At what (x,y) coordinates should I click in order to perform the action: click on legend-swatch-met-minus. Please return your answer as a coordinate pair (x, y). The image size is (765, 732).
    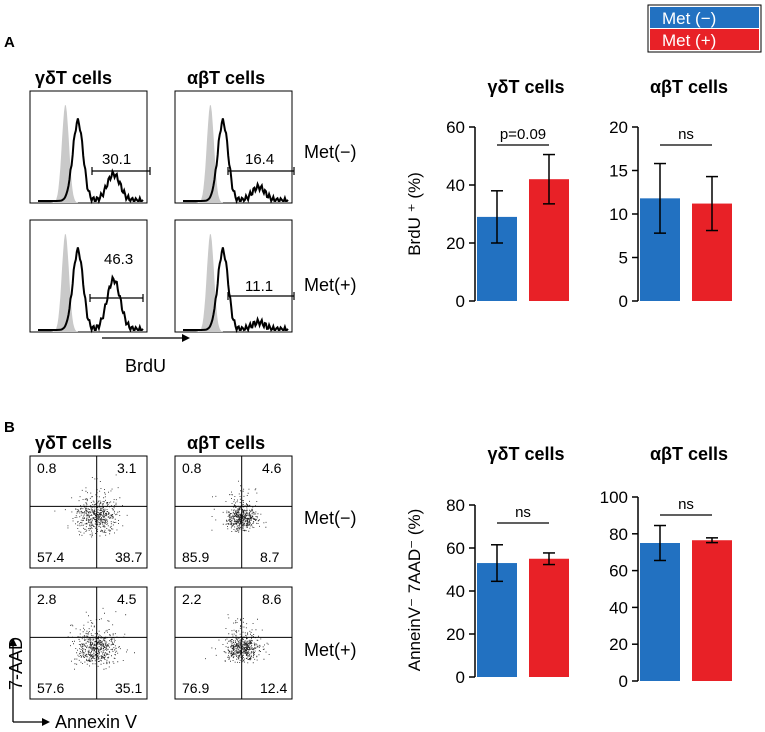
    Looking at the image, I should click on (704, 17).